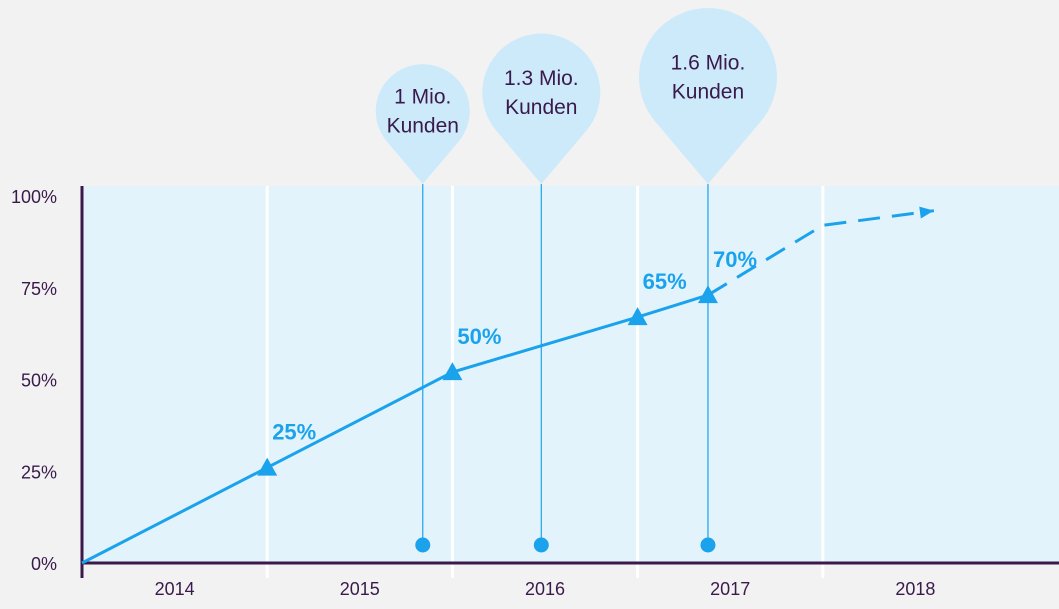  Describe the element at coordinates (541, 78) in the screenshot. I see `annotation-text: 1.3 Mio.` at that location.